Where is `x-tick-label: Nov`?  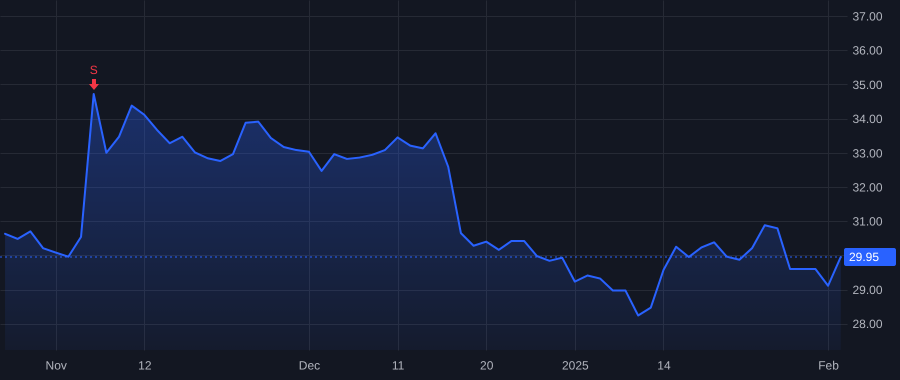 x-tick-label: Nov is located at coordinates (56, 365).